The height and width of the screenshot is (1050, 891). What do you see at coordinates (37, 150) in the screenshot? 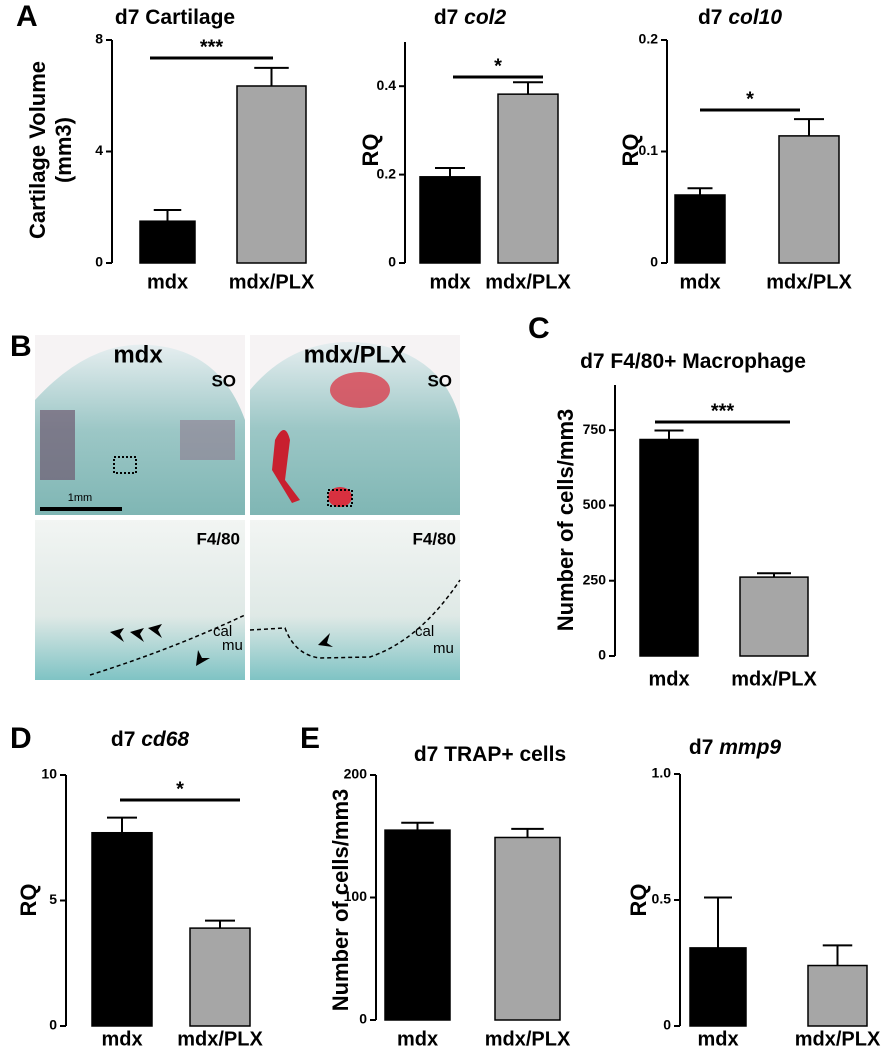
I see `y-axis-label: Cartilage Volume` at bounding box center [37, 150].